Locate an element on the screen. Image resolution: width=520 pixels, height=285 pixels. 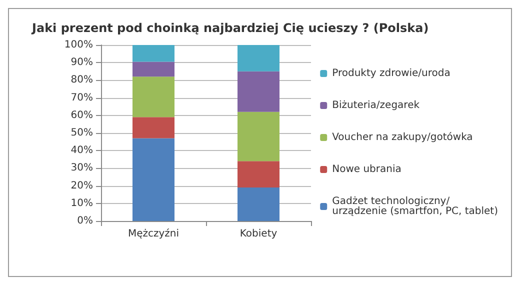
y-tick-label: 20% is located at coordinates (81, 186).